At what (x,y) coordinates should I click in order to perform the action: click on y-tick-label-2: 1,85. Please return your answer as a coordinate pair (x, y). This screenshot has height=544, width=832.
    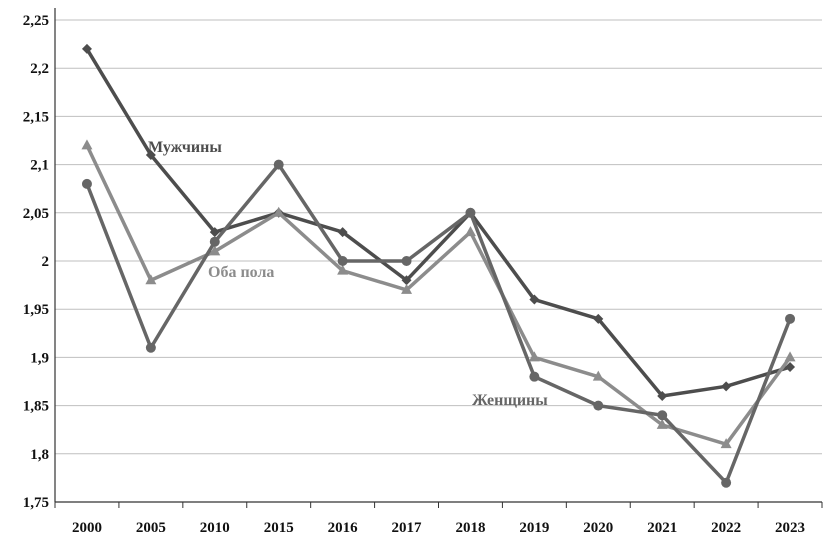
    Looking at the image, I should click on (36, 407).